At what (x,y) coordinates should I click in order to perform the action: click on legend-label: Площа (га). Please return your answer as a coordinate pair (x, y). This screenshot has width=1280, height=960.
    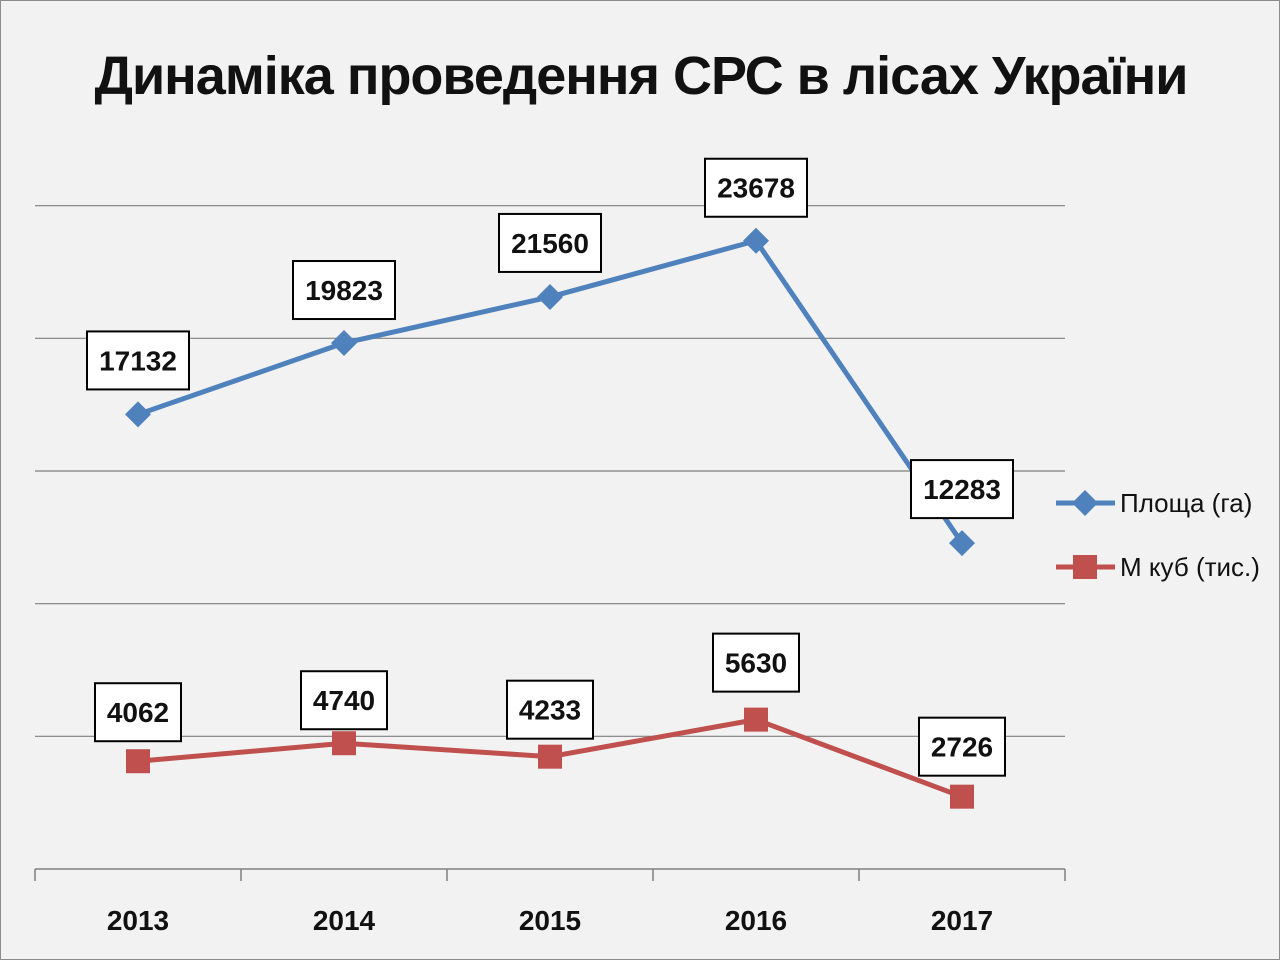
    Looking at the image, I should click on (1186, 503).